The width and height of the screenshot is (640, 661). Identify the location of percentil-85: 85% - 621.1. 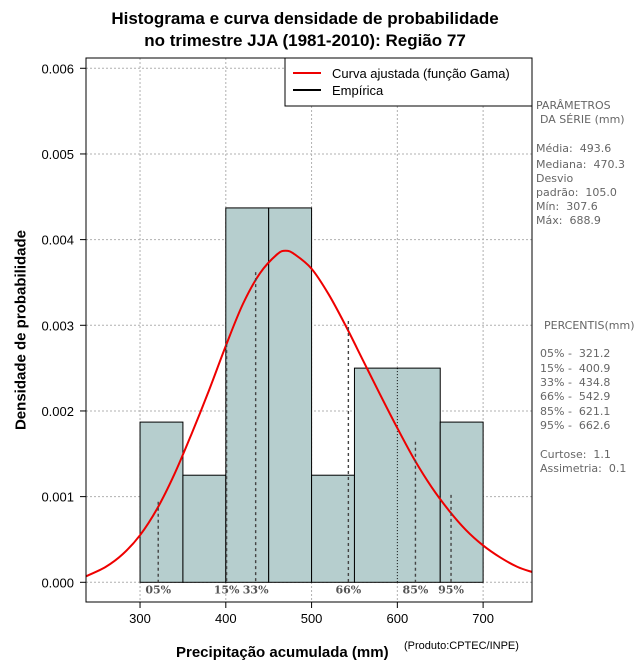
(575, 411).